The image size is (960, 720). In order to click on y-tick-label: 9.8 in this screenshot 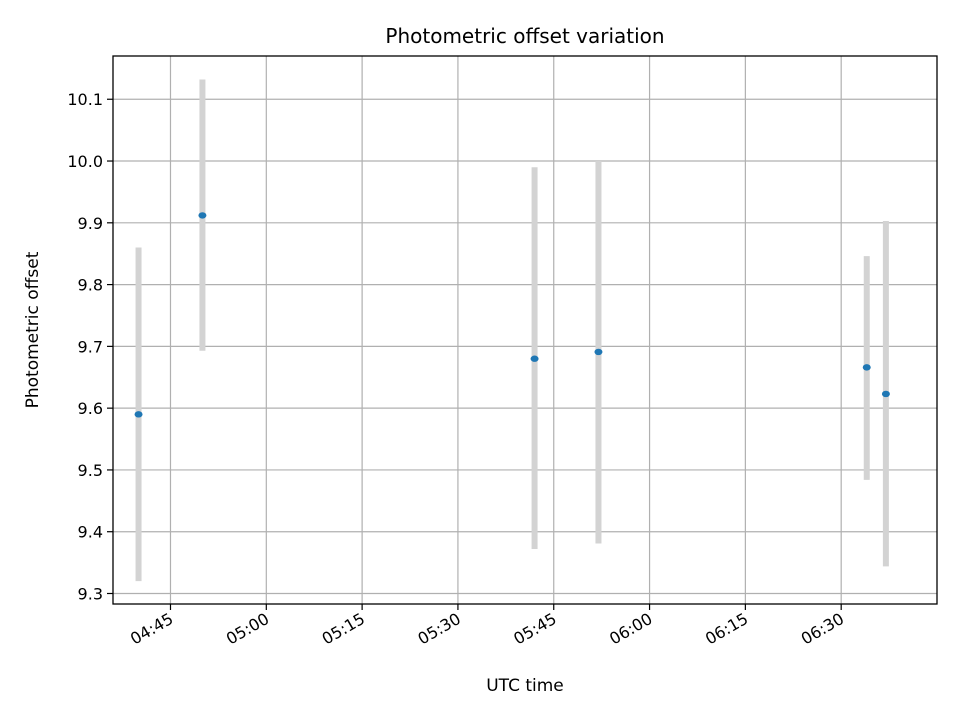, I will do `click(90, 285)`.